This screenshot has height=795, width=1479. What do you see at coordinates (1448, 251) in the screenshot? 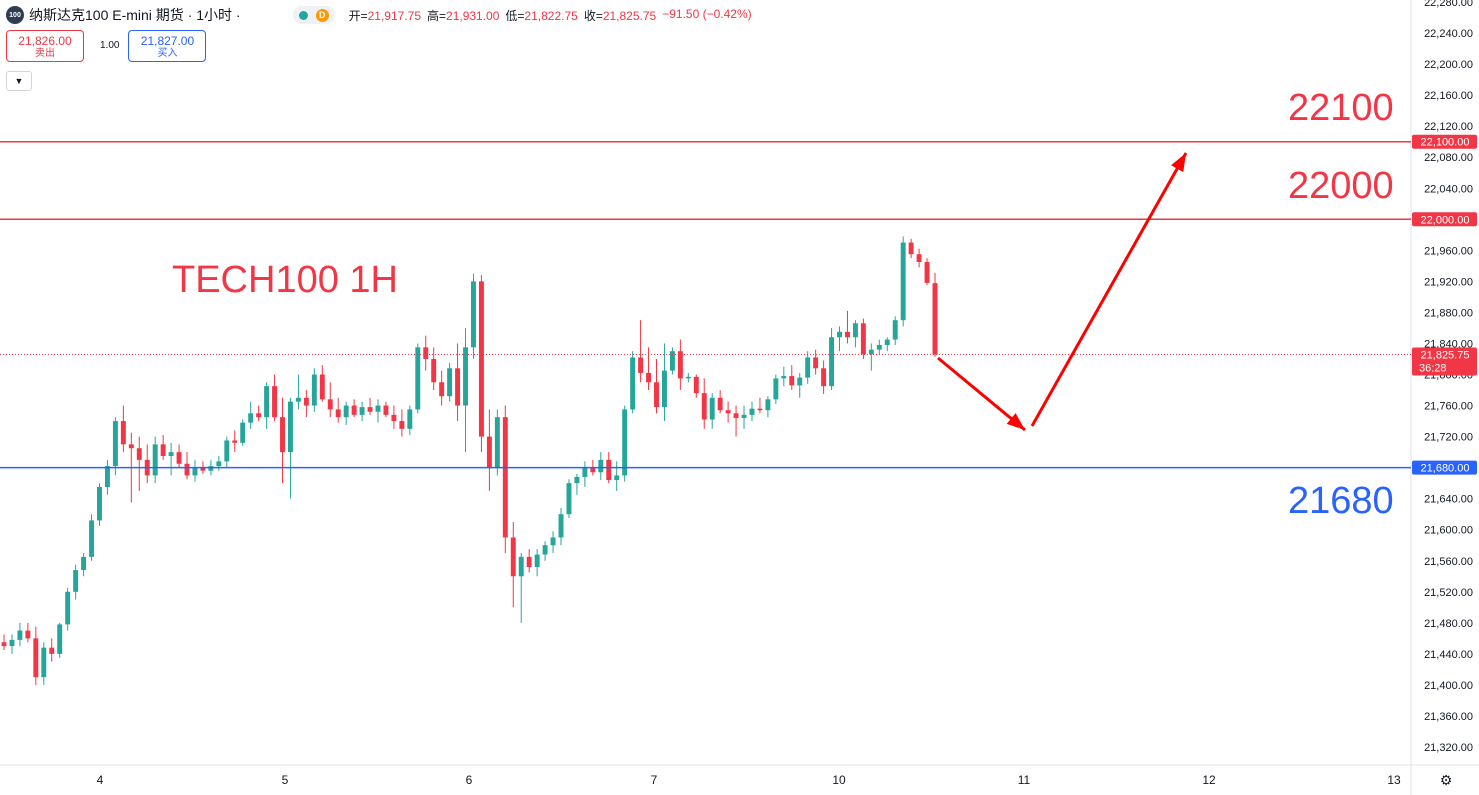
I see `y-tick-label: 21,960.00` at bounding box center [1448, 251].